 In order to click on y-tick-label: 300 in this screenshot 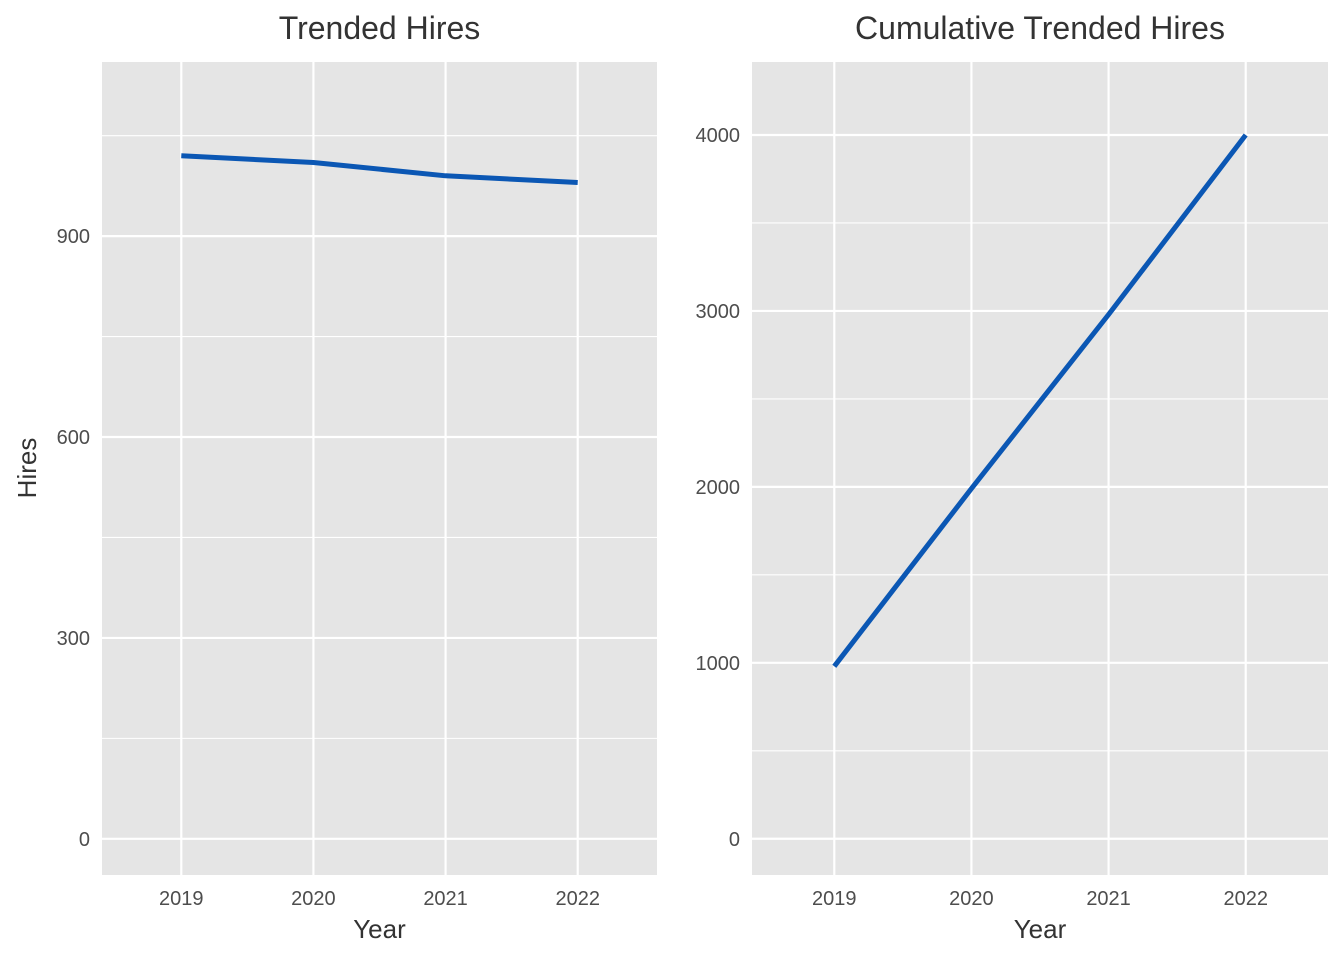, I will do `click(73, 639)`.